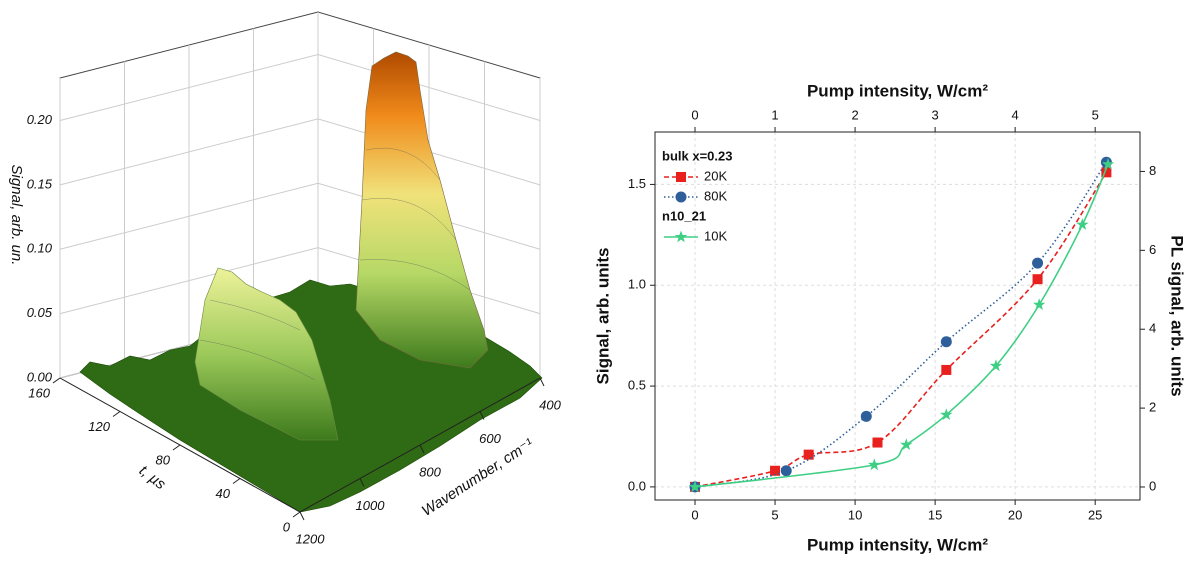  What do you see at coordinates (637, 284) in the screenshot?
I see `y-tick-label: 1.0` at bounding box center [637, 284].